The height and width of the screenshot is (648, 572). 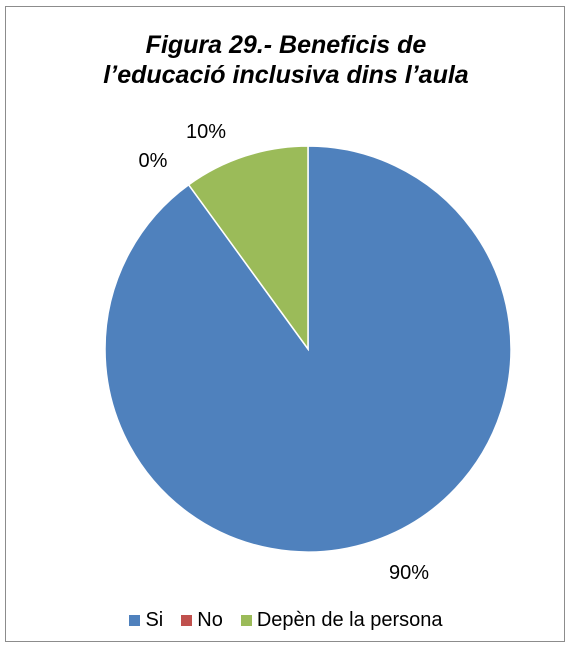 What do you see at coordinates (248, 248) in the screenshot?
I see `pie-slice-dep-n-de-la-persona` at bounding box center [248, 248].